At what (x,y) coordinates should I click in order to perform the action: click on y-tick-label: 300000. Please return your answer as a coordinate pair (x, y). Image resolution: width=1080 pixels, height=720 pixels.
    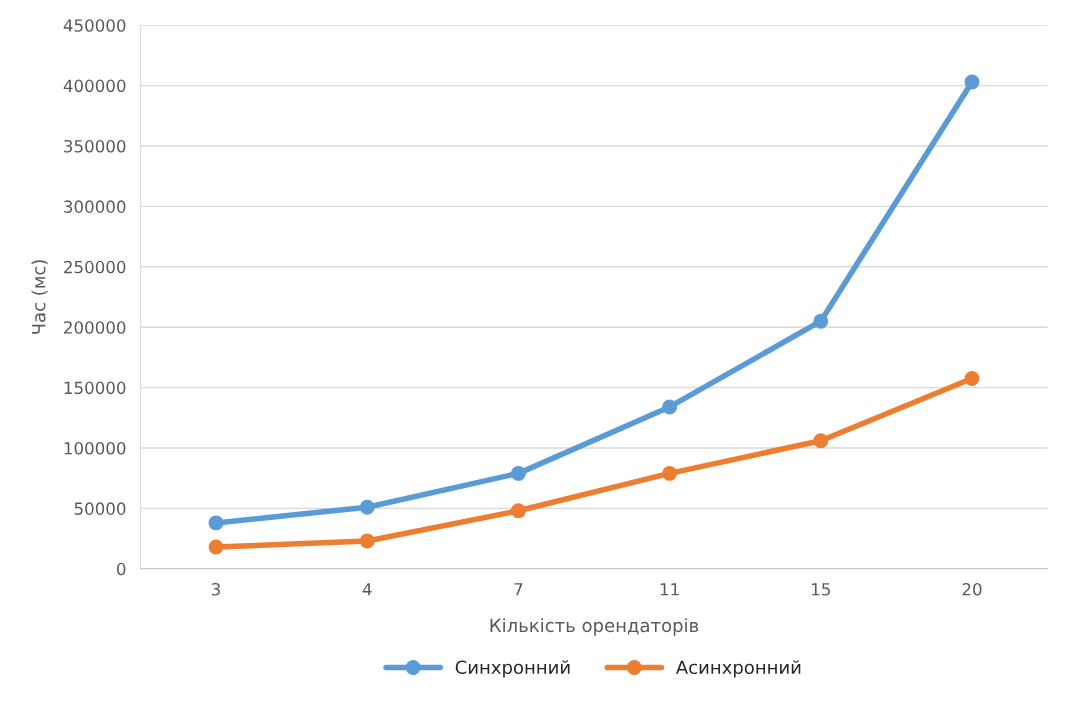
    Looking at the image, I should click on (95, 206).